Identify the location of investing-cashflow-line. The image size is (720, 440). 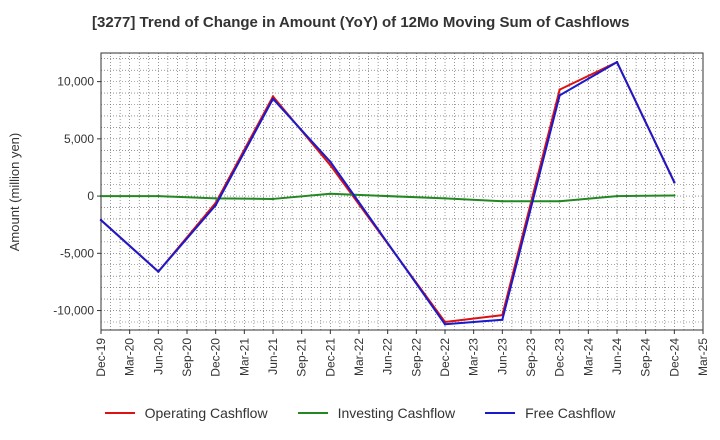
(388, 197).